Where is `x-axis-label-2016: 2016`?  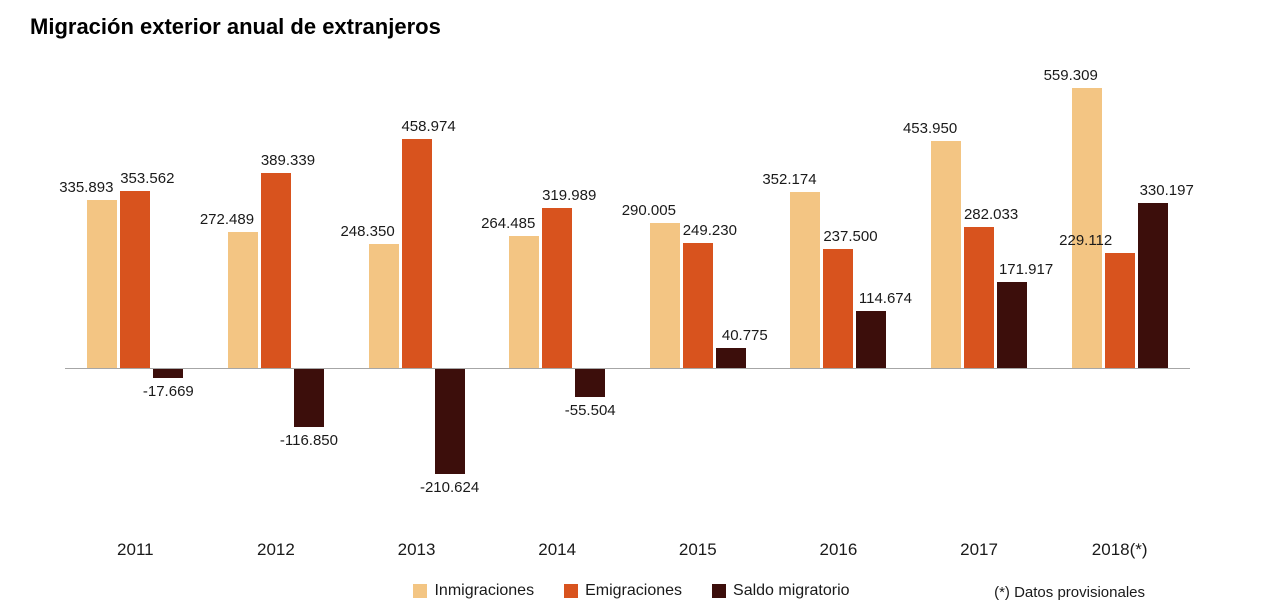
x-axis-label-2016: 2016 is located at coordinates (838, 549).